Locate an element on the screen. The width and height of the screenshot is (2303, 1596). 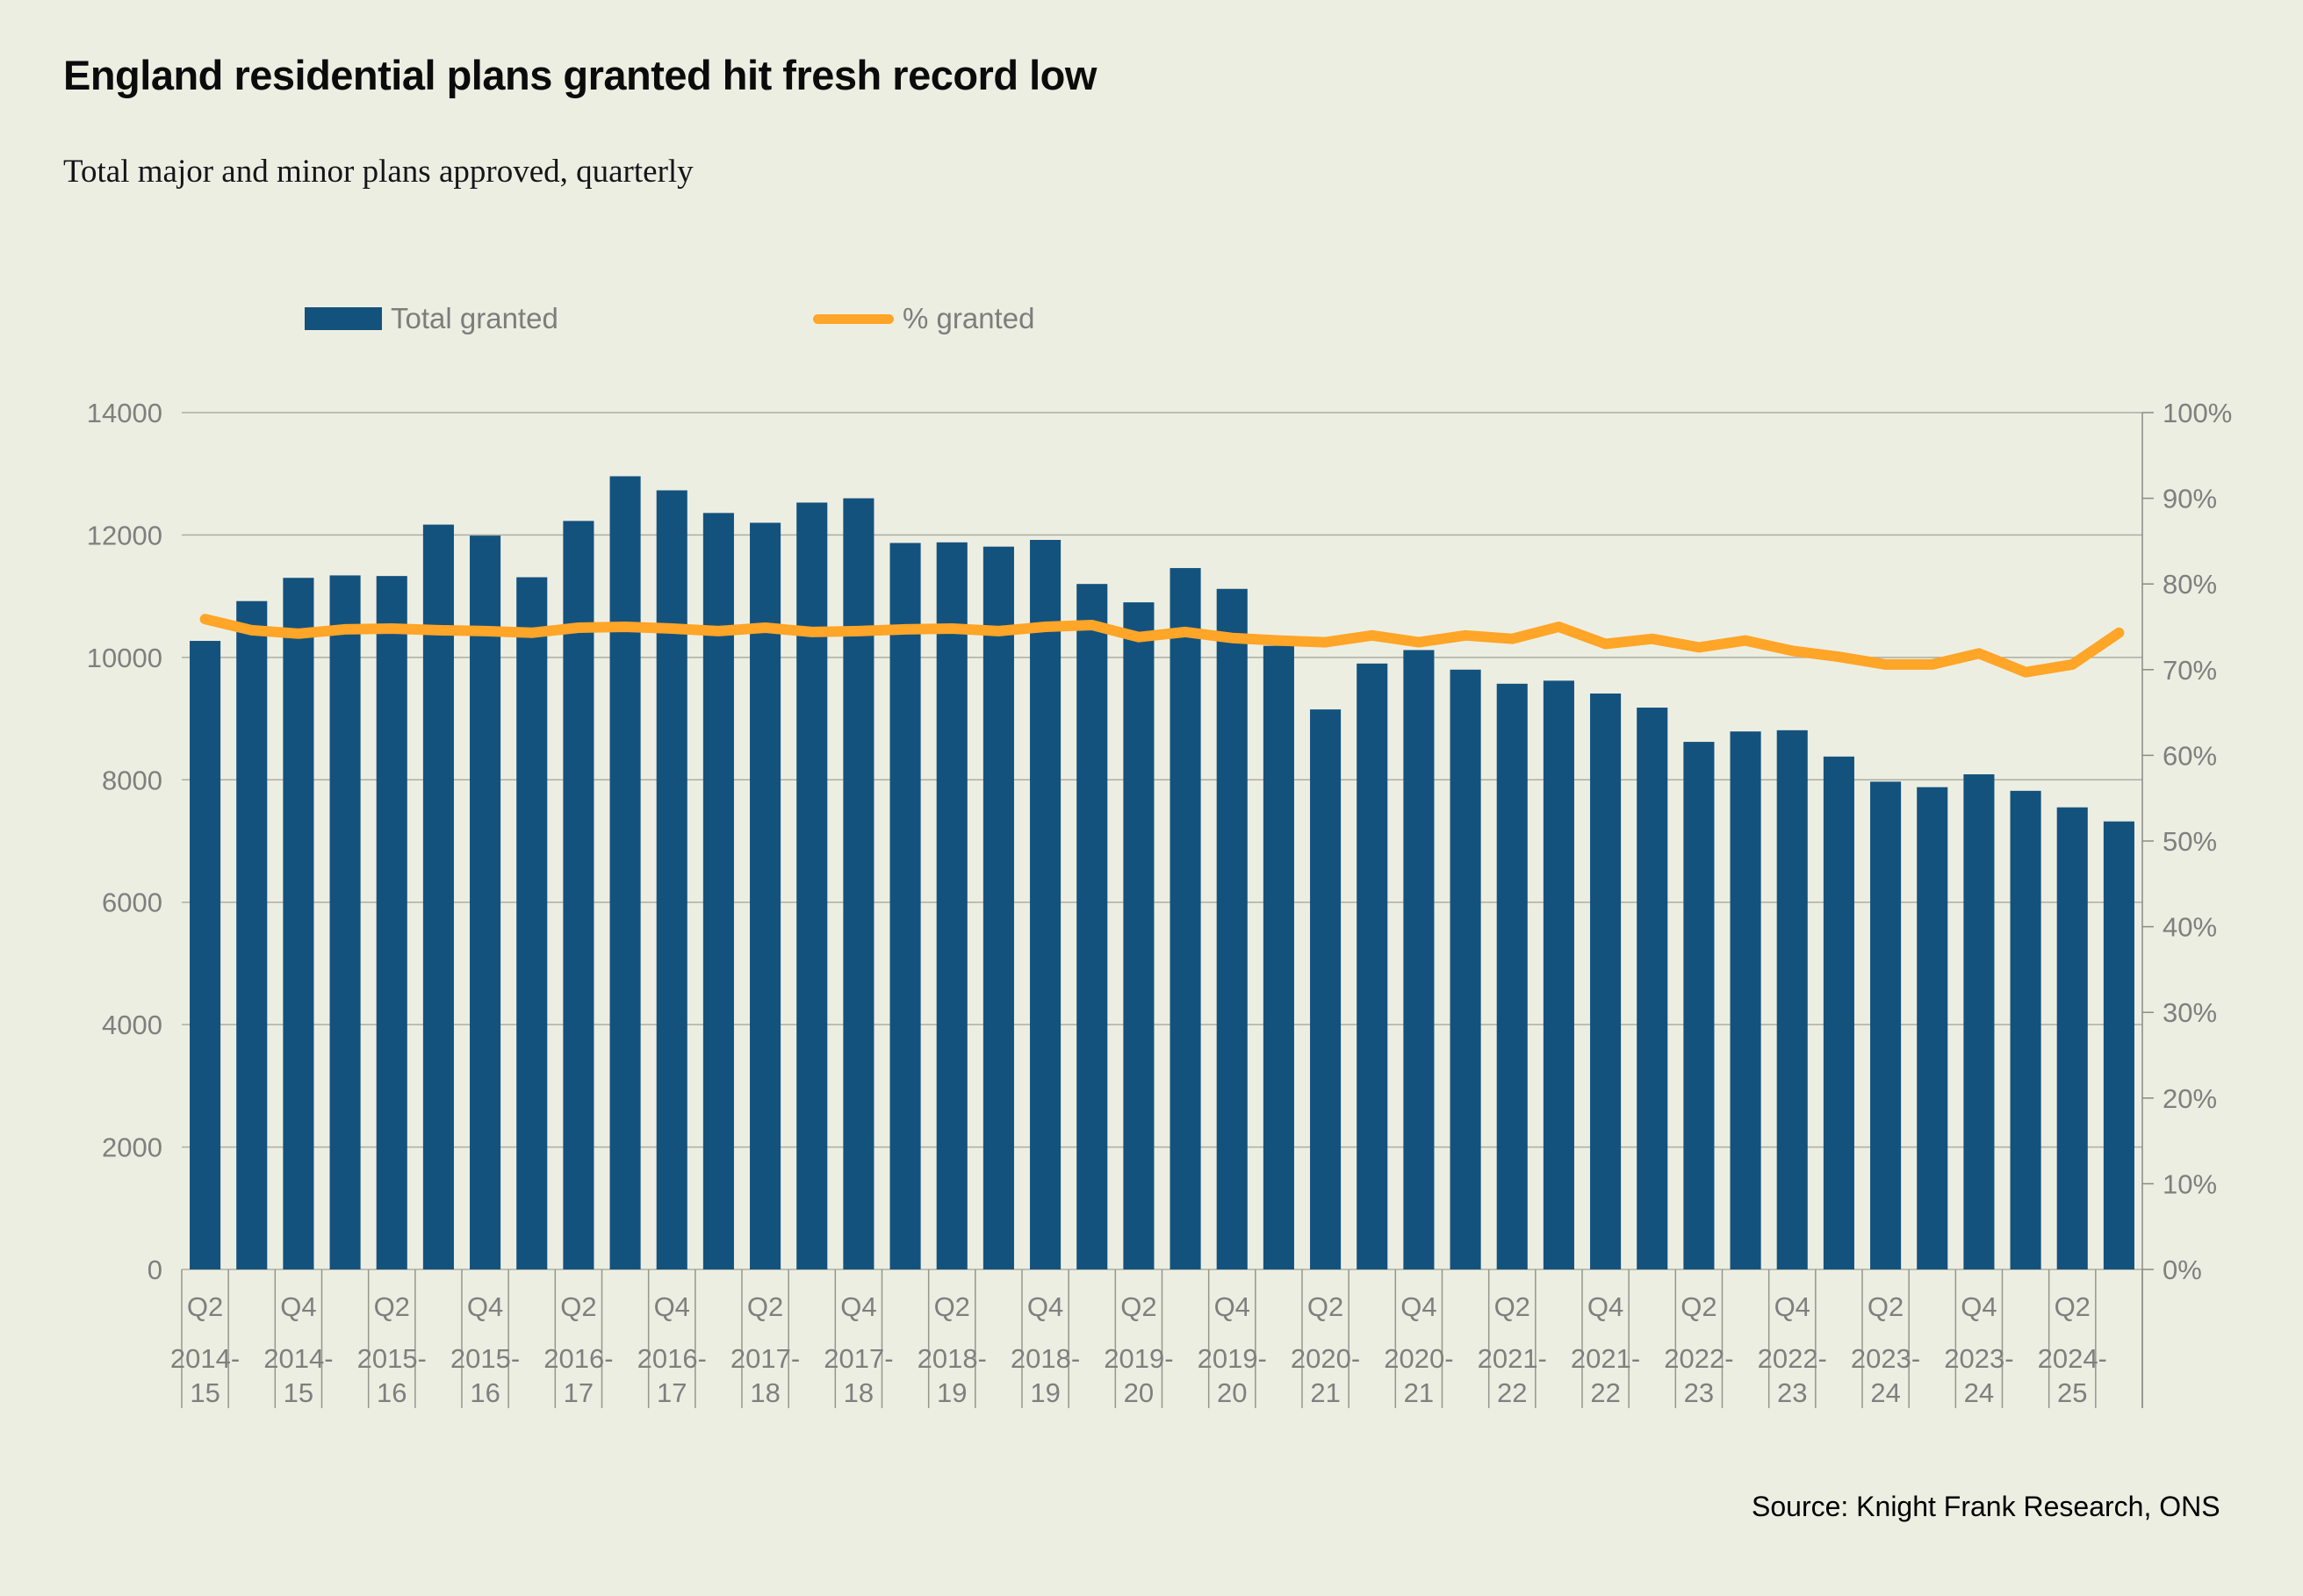
x-tick-year-label: 16 is located at coordinates (392, 1392).